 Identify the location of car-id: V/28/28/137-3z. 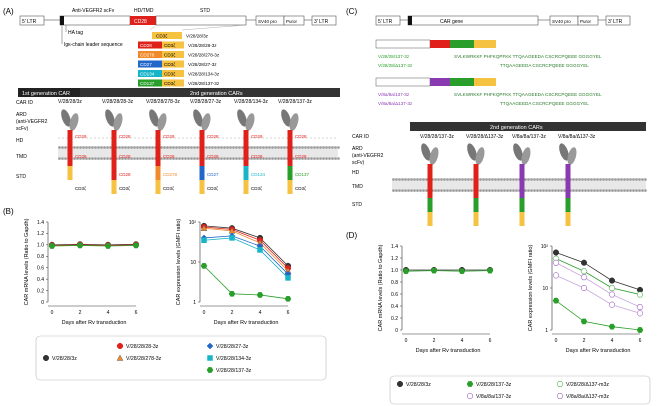
(295, 102).